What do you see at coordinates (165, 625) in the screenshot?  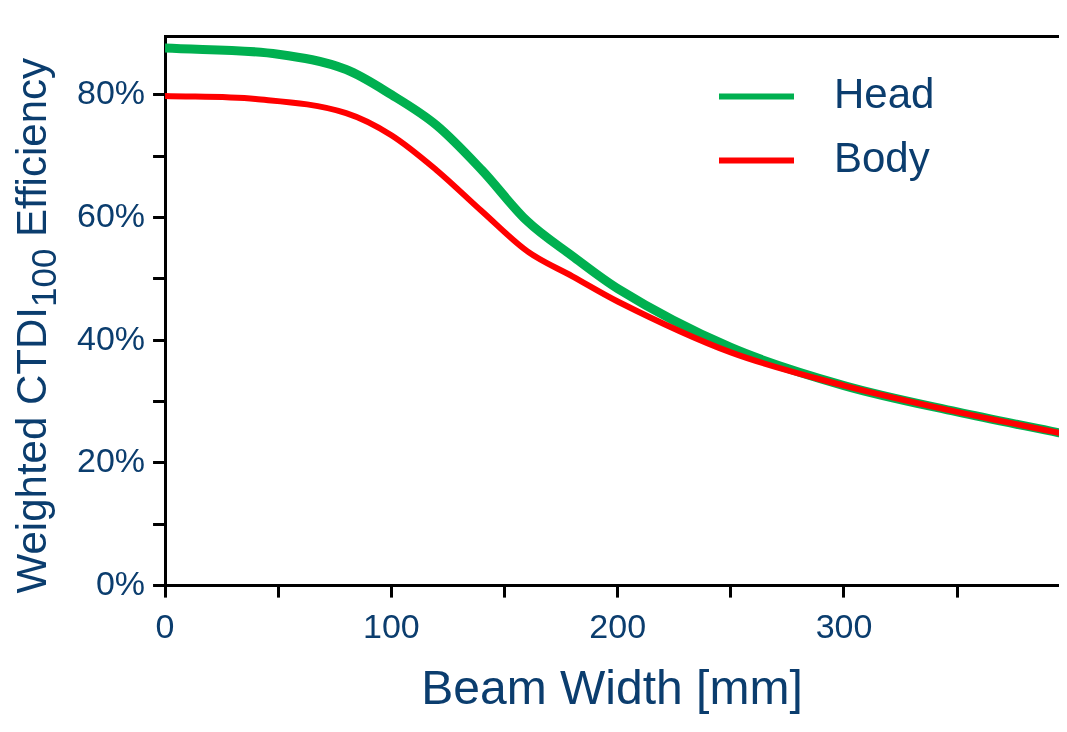 I see `x-tick-label: 0` at bounding box center [165, 625].